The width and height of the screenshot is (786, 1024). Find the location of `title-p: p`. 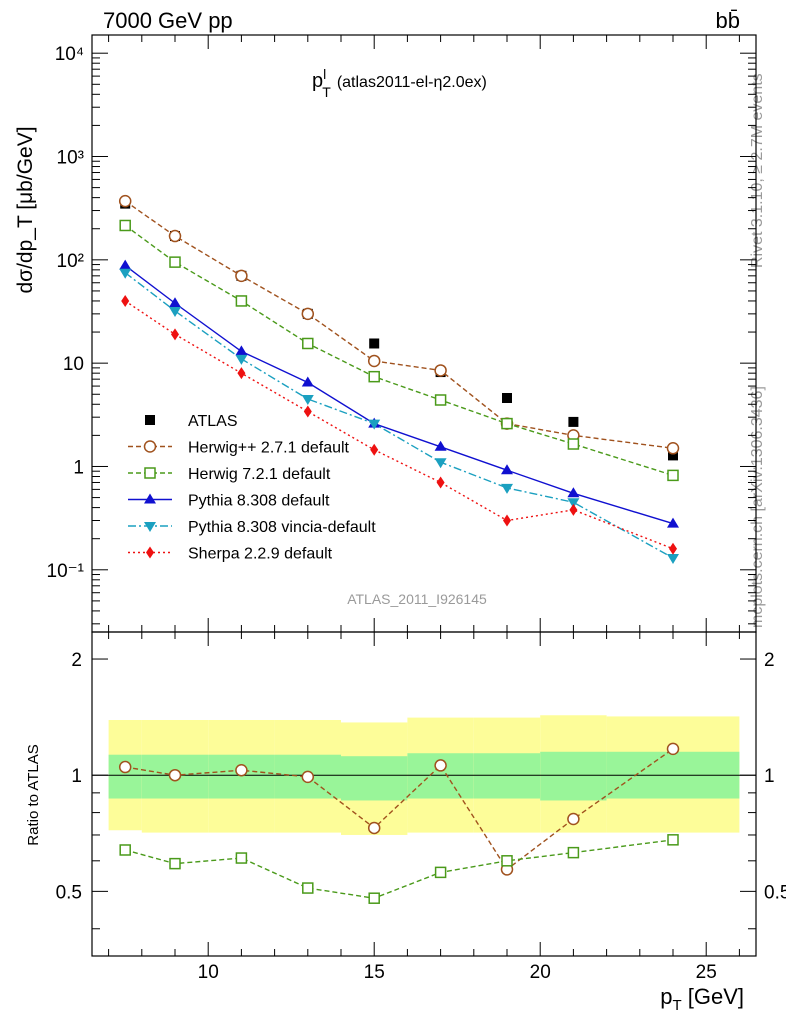

title-p: p is located at coordinates (317, 81).